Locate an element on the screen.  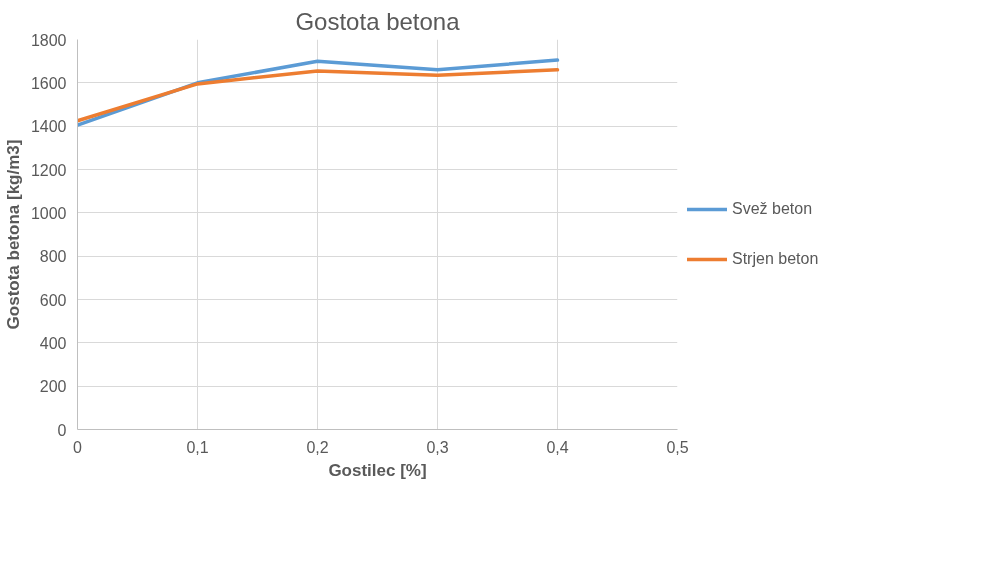
y-tick-label: 600 is located at coordinates (53, 300).